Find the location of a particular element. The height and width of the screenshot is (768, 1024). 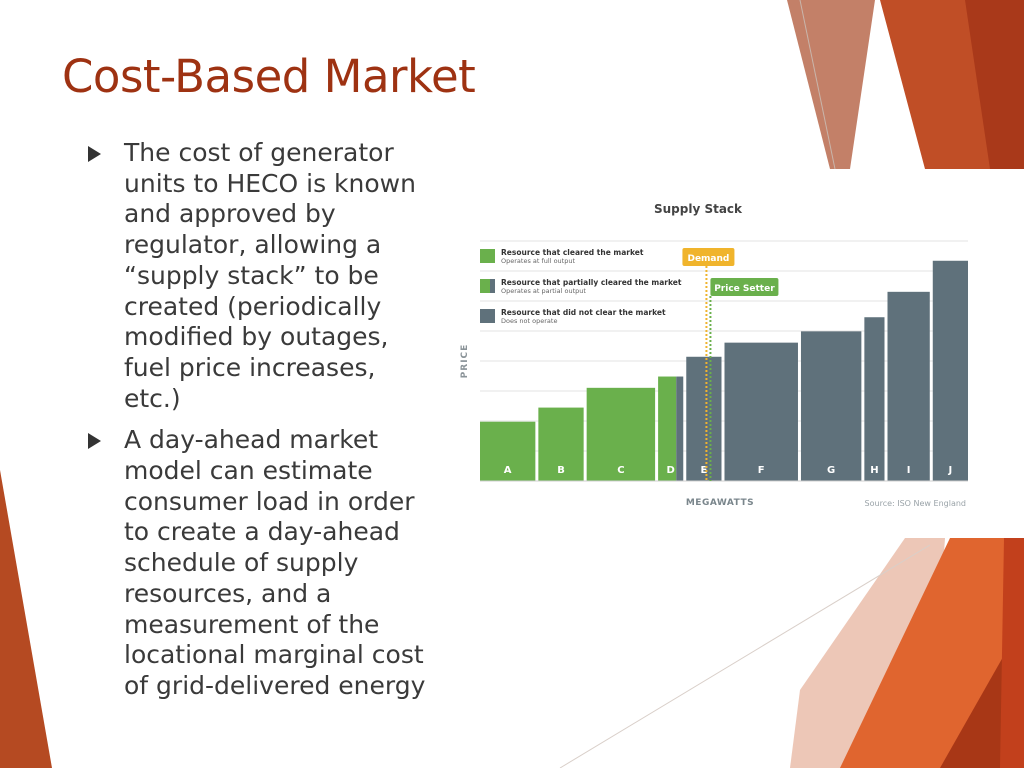

bar-label-j: J is located at coordinates (950, 470).